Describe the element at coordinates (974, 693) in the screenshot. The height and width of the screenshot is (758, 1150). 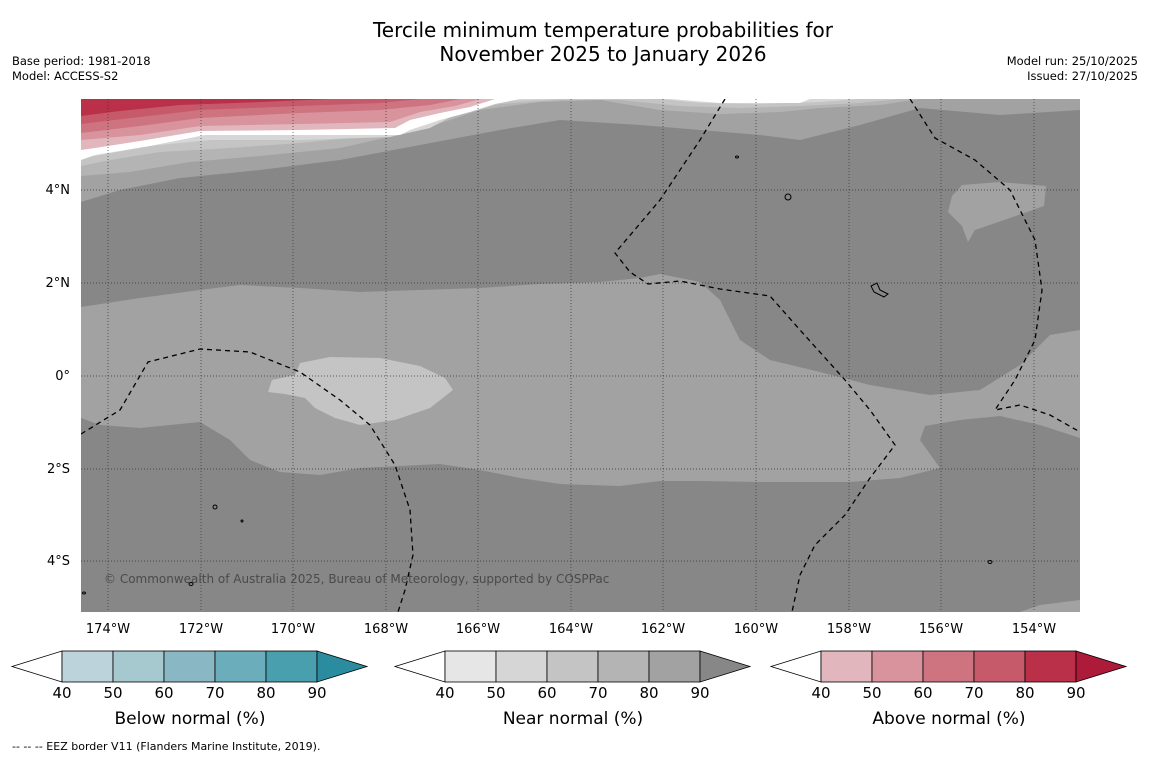
I see `colorbar-above-tick-70: 70` at that location.